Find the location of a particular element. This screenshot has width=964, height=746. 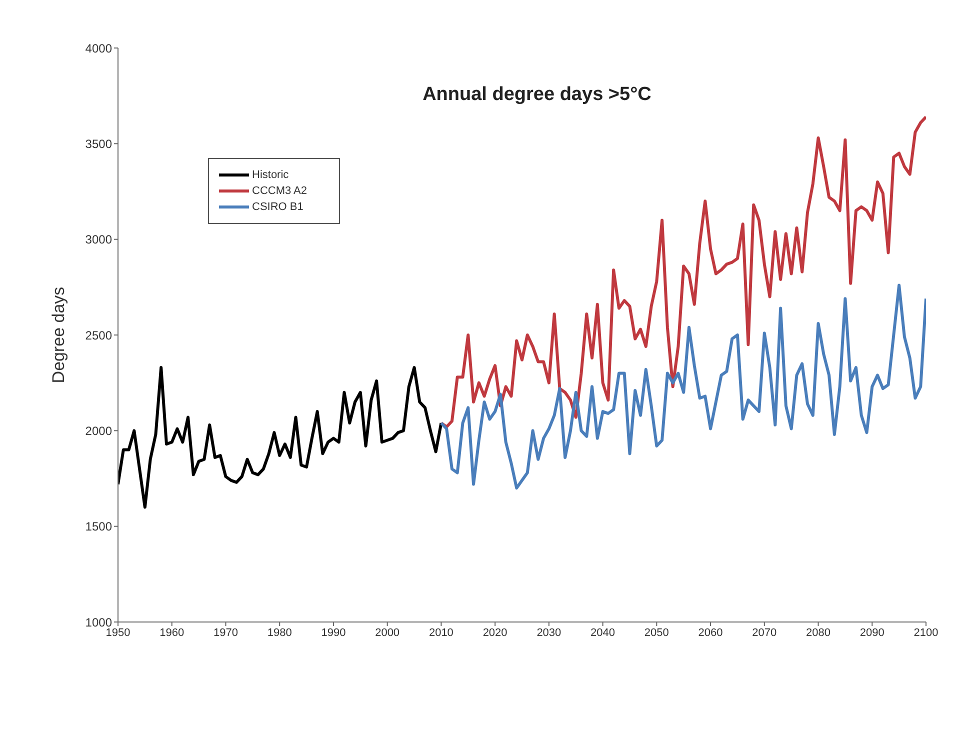

x-tick-label: 2050 is located at coordinates (656, 632).